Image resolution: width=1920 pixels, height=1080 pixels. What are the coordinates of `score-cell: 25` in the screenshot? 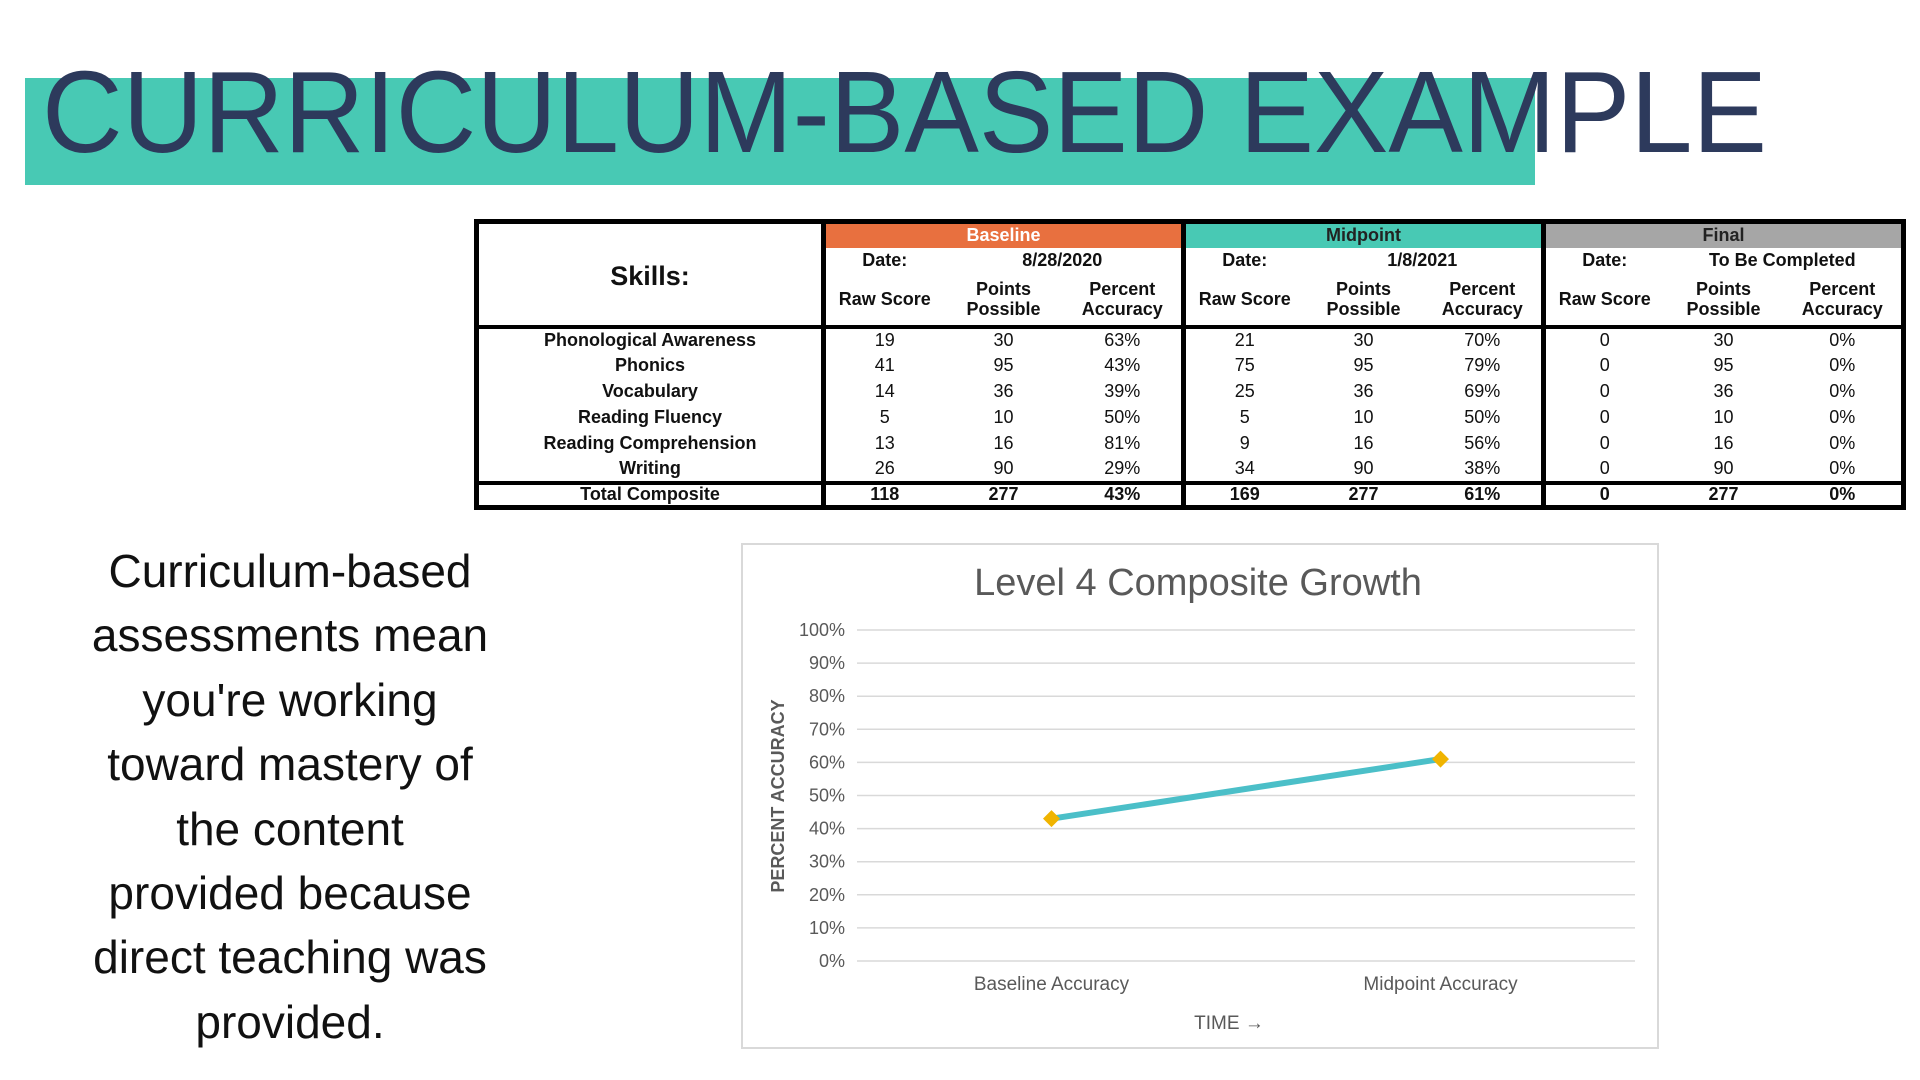 It's located at (1242, 391).